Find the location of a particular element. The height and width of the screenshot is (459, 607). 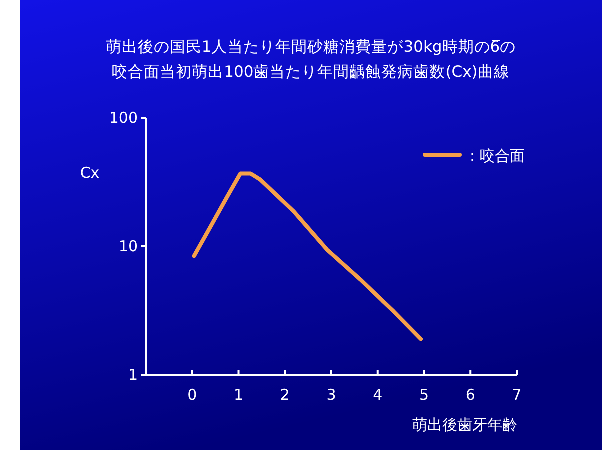

x-axis-title: 萌出後歯牙年齢 is located at coordinates (465, 425).